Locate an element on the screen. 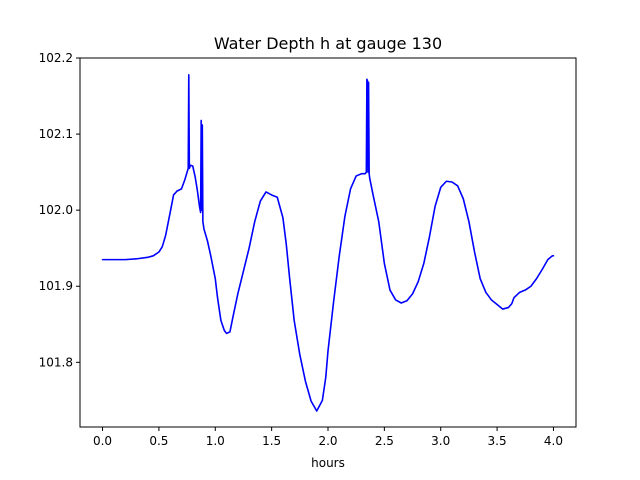 The width and height of the screenshot is (640, 480). chart-title: Water Depth h at gauge 130 is located at coordinates (328, 43).